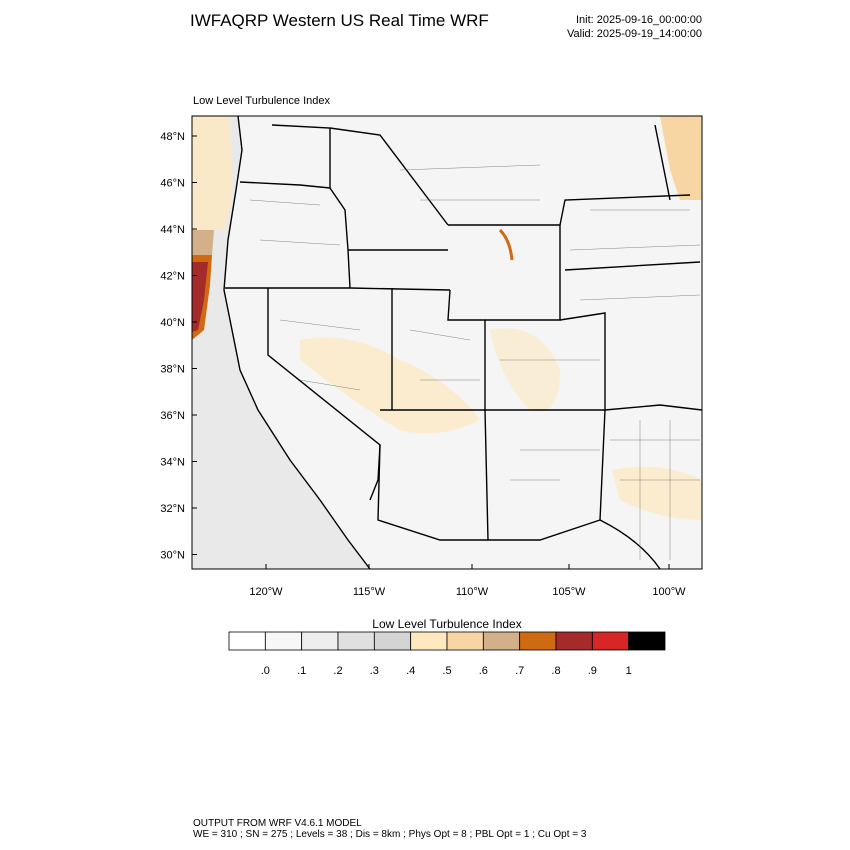  I want to click on colorbar-label: 1, so click(629, 671).